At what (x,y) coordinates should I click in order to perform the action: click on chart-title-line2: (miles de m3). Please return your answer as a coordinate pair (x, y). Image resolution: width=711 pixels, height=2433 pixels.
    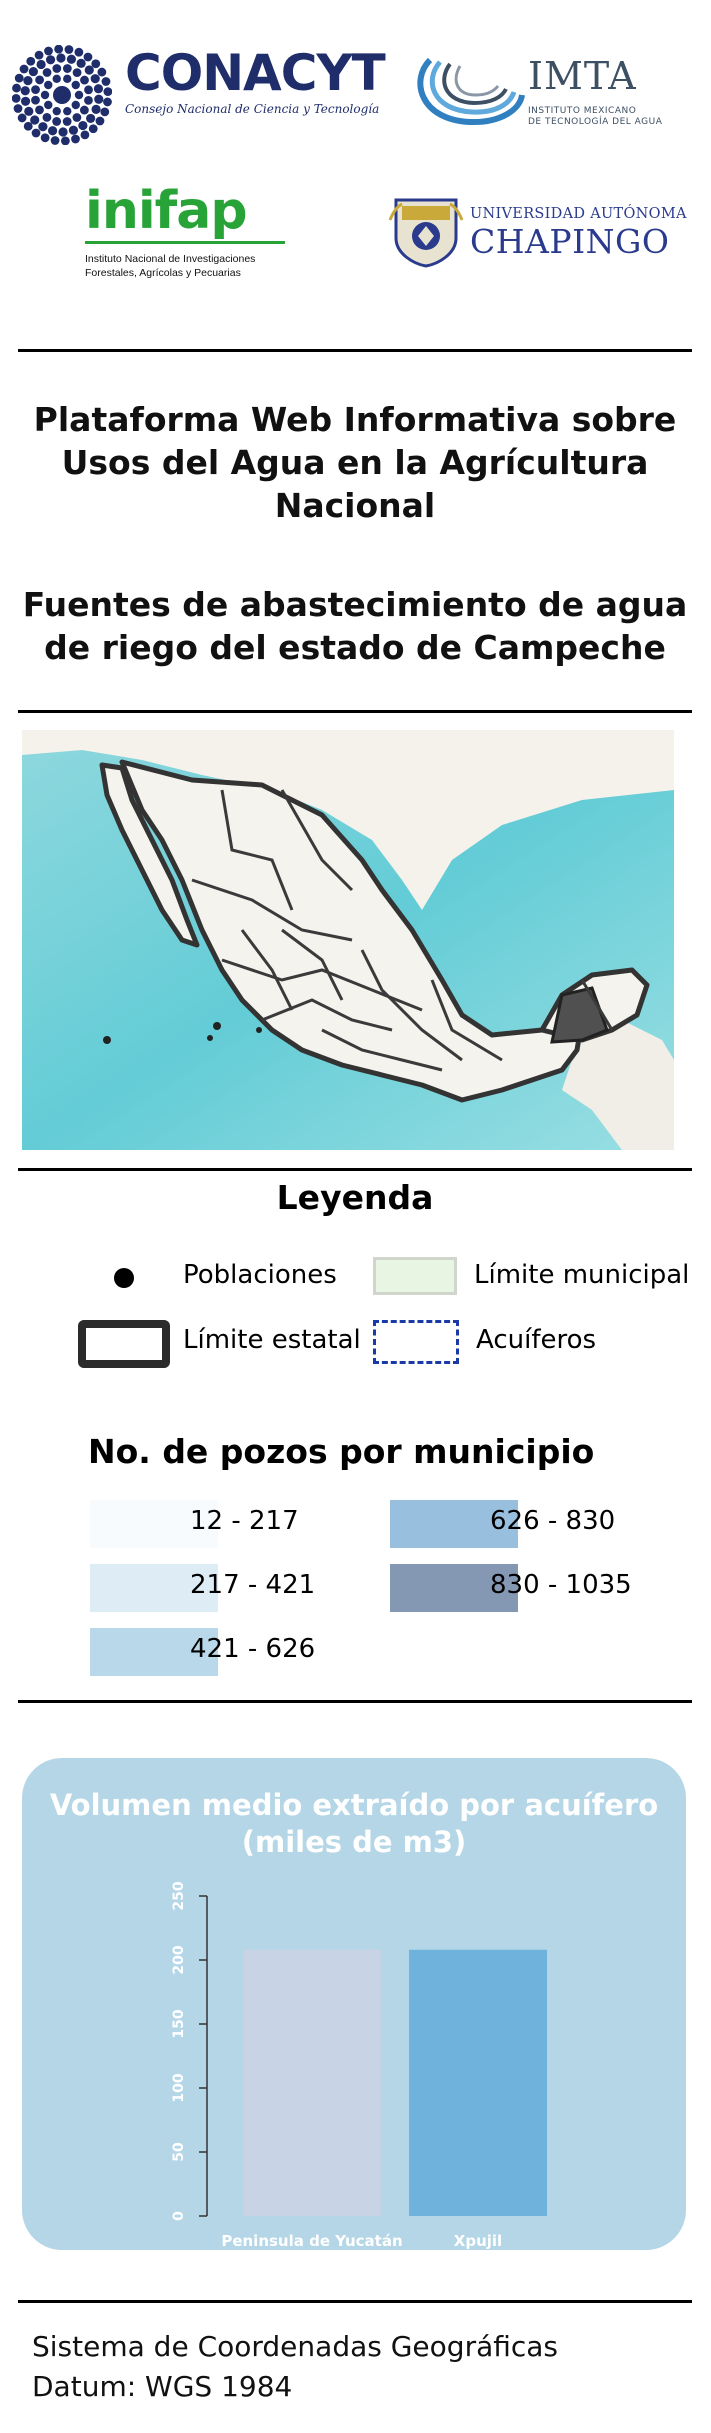
    Looking at the image, I should click on (354, 1842).